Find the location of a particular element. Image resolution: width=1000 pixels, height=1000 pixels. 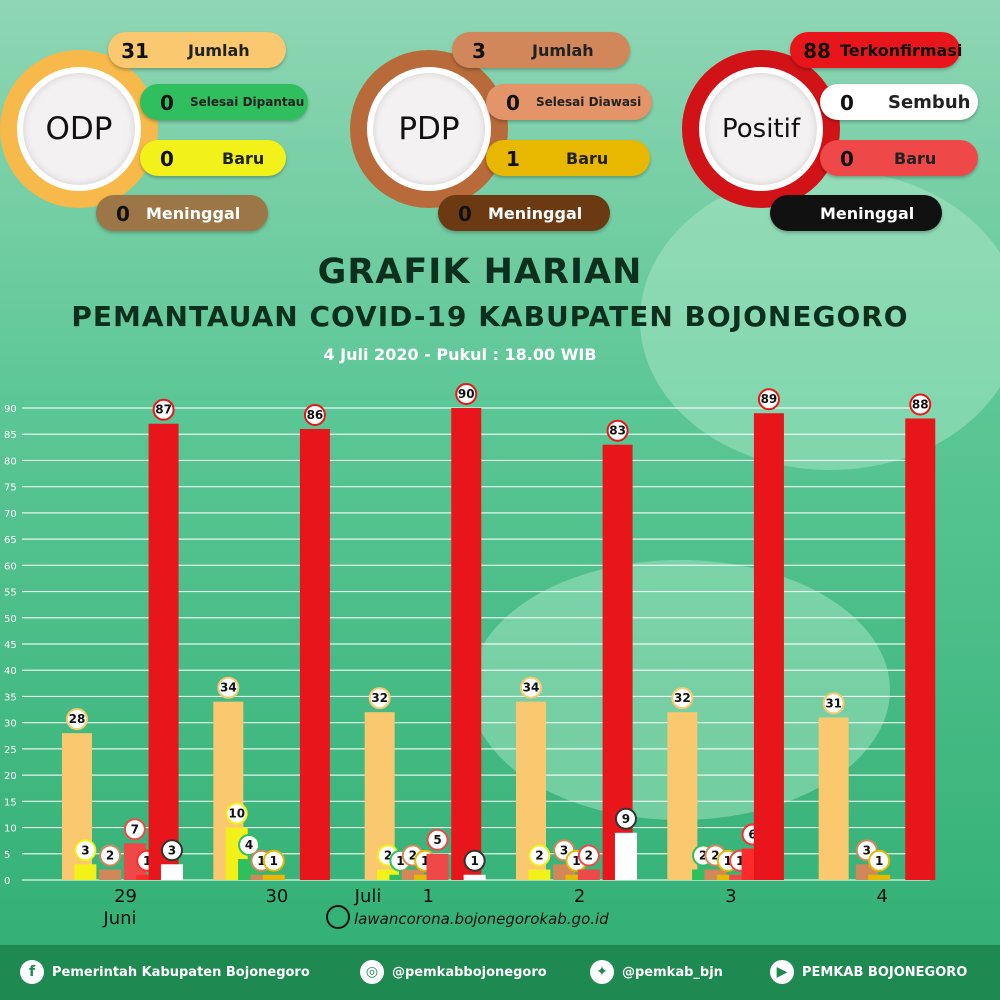

positif-meninggal-label: Meninggal is located at coordinates (867, 213).